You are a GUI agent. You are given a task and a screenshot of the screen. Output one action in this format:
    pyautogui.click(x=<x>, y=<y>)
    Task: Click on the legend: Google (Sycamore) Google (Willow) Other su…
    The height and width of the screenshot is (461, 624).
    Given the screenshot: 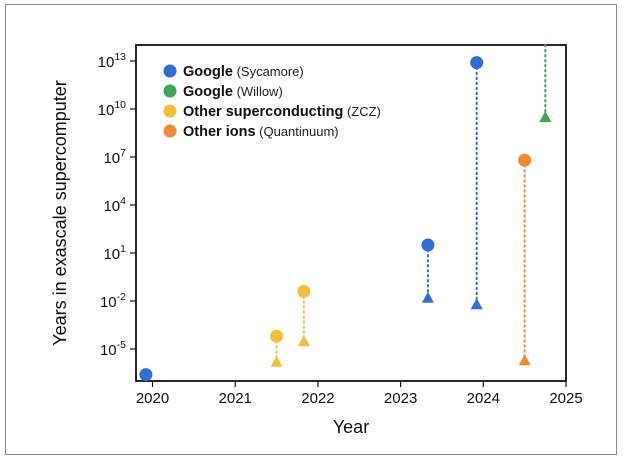 What is the action you would take?
    pyautogui.click(x=272, y=102)
    